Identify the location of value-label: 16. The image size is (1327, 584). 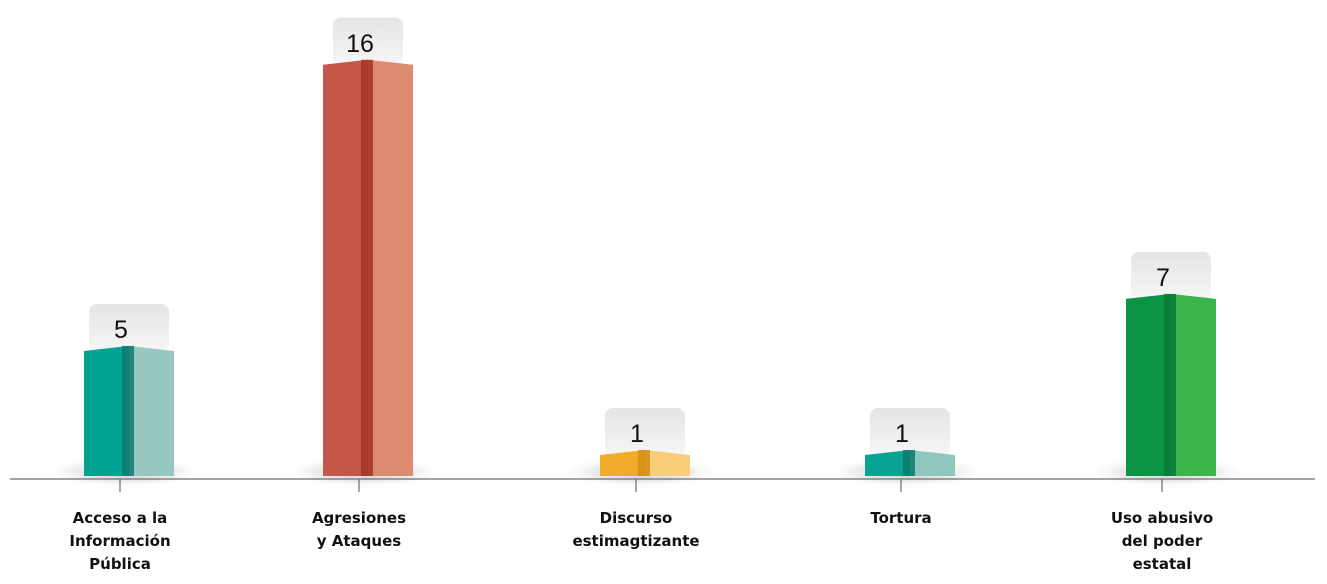
(360, 44).